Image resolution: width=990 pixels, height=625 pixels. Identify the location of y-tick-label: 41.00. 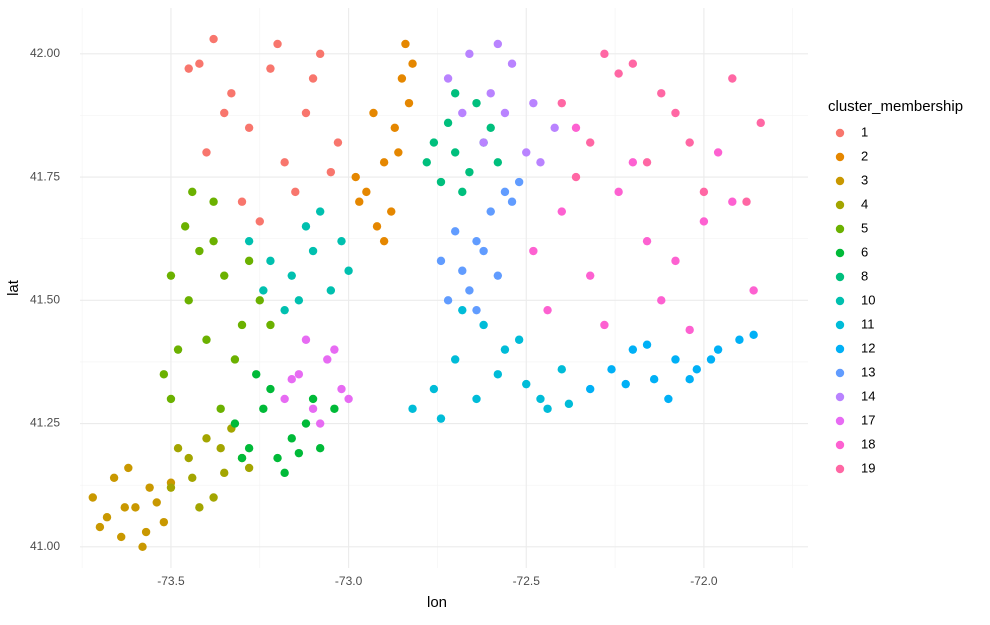
(45, 546).